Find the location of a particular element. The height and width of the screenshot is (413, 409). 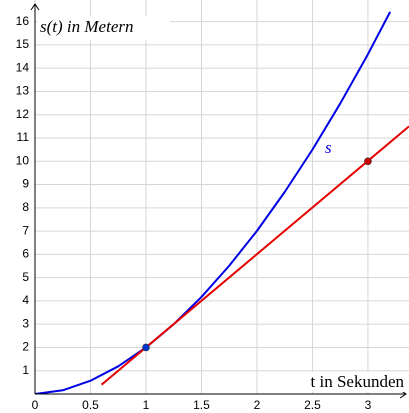

x-tick-label: 0 is located at coordinates (35, 405).